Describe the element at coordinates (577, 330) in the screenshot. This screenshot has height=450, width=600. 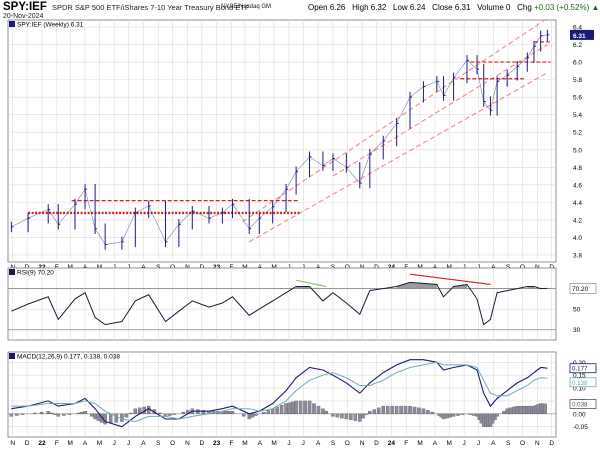
I see `rsi-y-tick-label: 30` at that location.